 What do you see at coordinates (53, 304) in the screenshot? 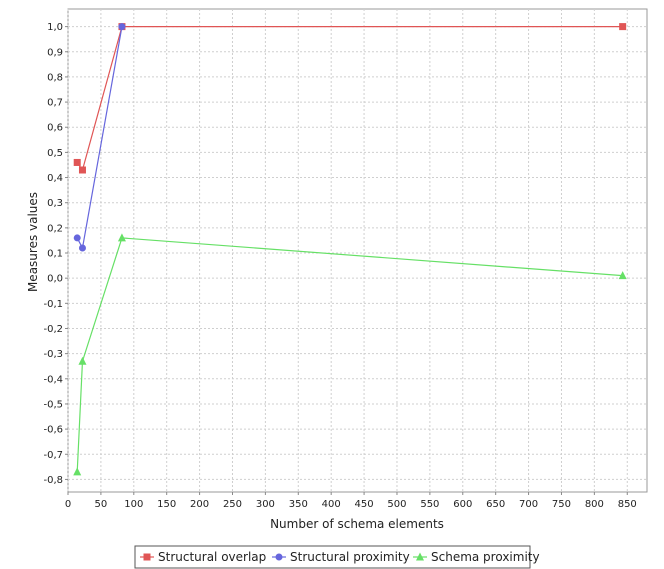
I see `y-tick-label: -0,1` at bounding box center [53, 304].